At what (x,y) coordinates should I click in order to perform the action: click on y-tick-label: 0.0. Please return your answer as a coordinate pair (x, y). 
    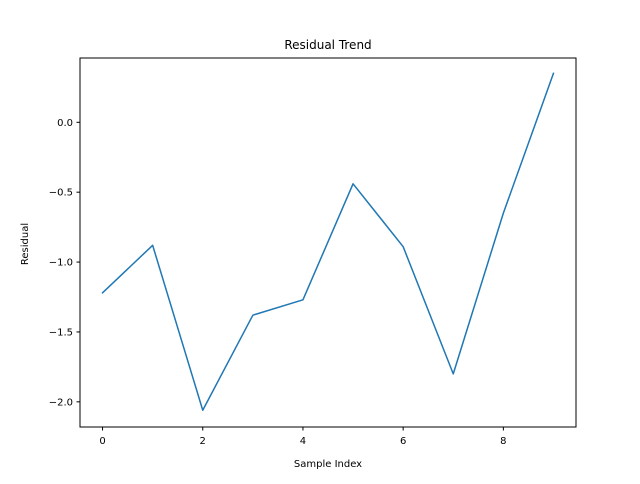
    Looking at the image, I should click on (65, 123).